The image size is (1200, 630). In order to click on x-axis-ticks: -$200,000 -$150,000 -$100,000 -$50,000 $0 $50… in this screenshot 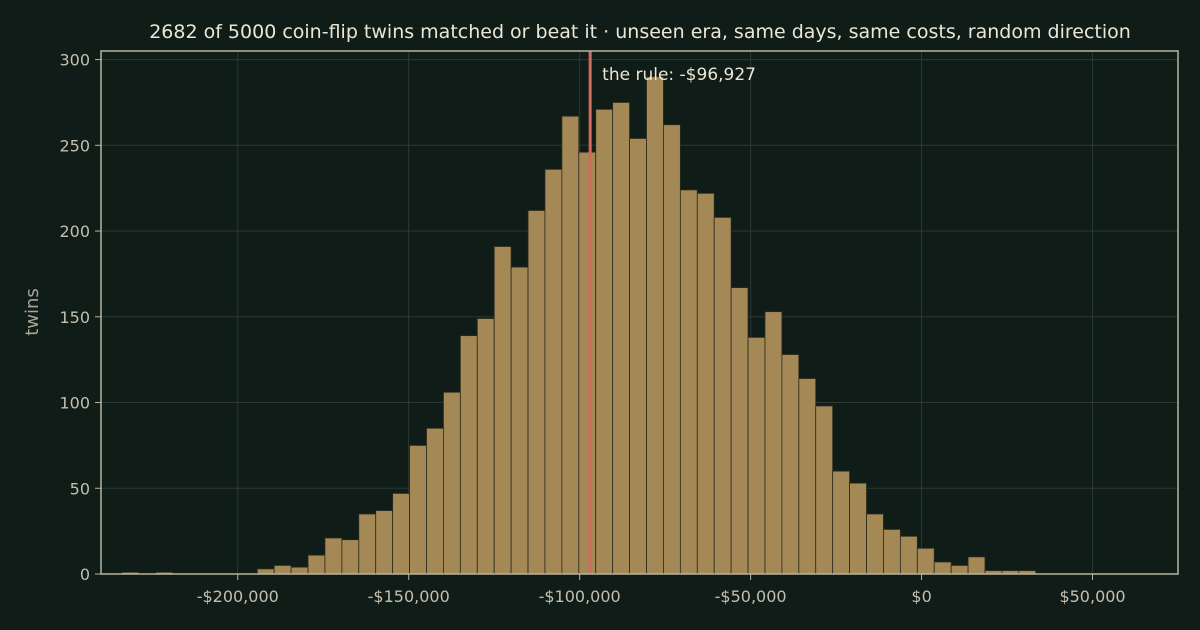, I will do `click(661, 590)`.